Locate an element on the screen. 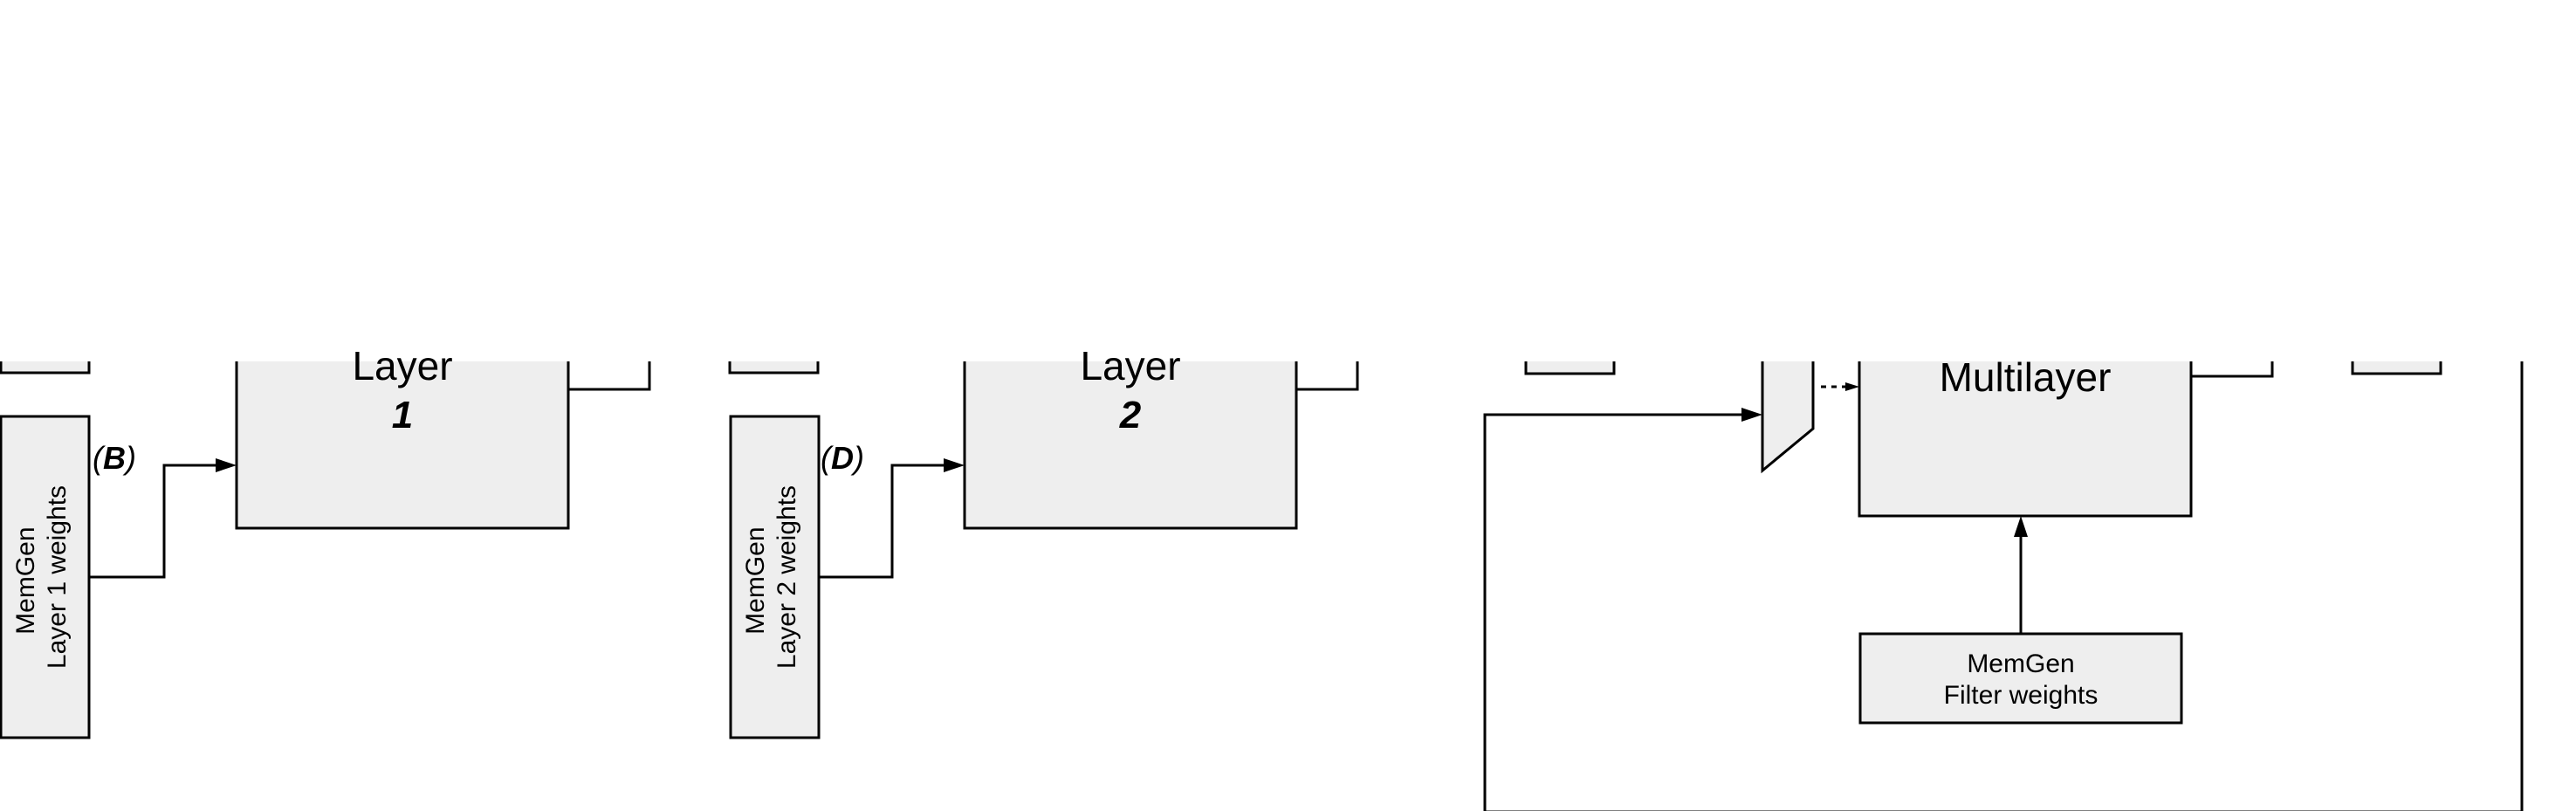 This screenshot has height=811, width=2576. layer-2-title: Layer is located at coordinates (1130, 365).